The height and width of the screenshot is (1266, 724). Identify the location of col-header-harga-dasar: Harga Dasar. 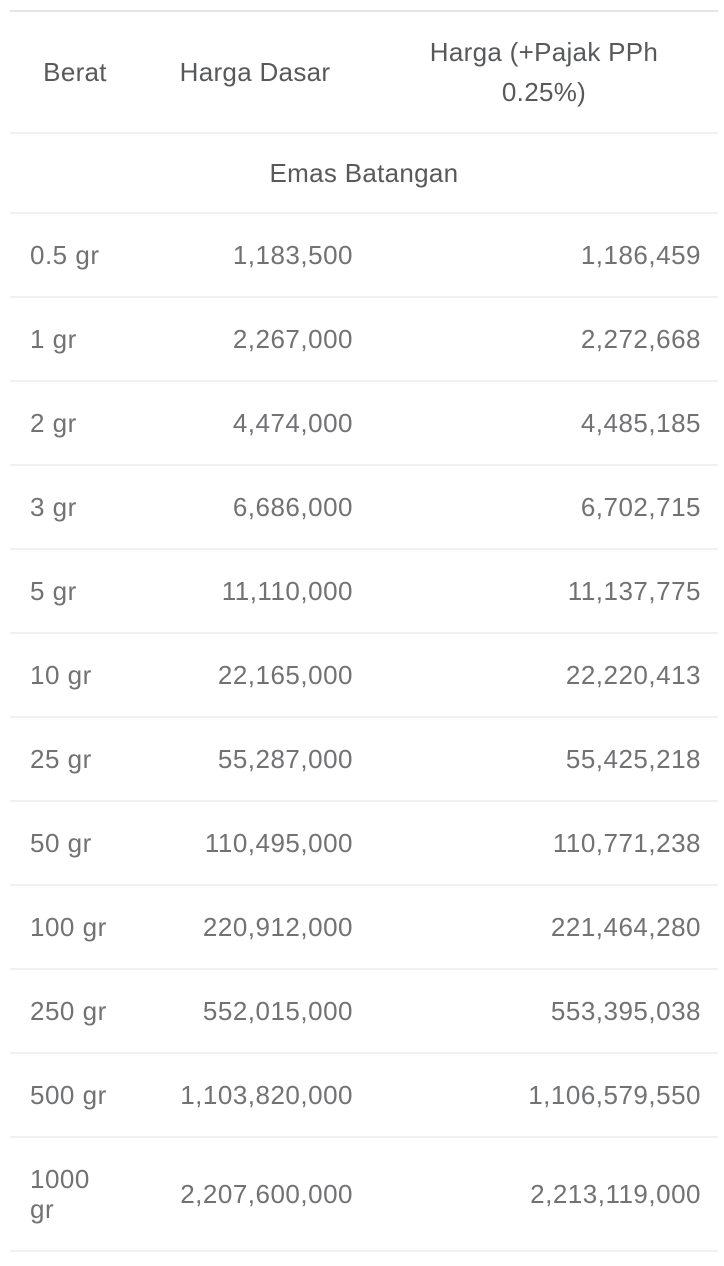
(255, 72).